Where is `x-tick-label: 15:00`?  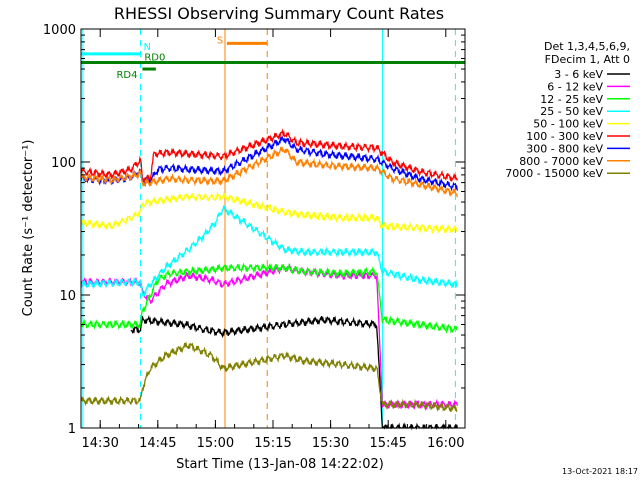
x-tick-label: 15:00 is located at coordinates (215, 443).